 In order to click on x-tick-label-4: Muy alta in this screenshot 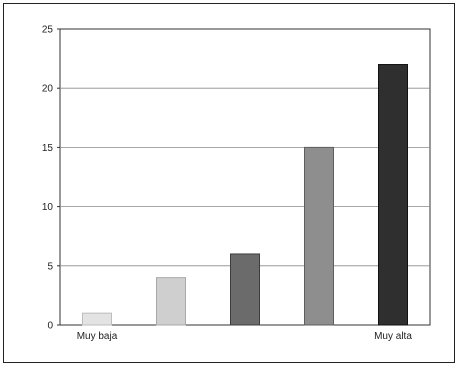, I will do `click(393, 336)`.